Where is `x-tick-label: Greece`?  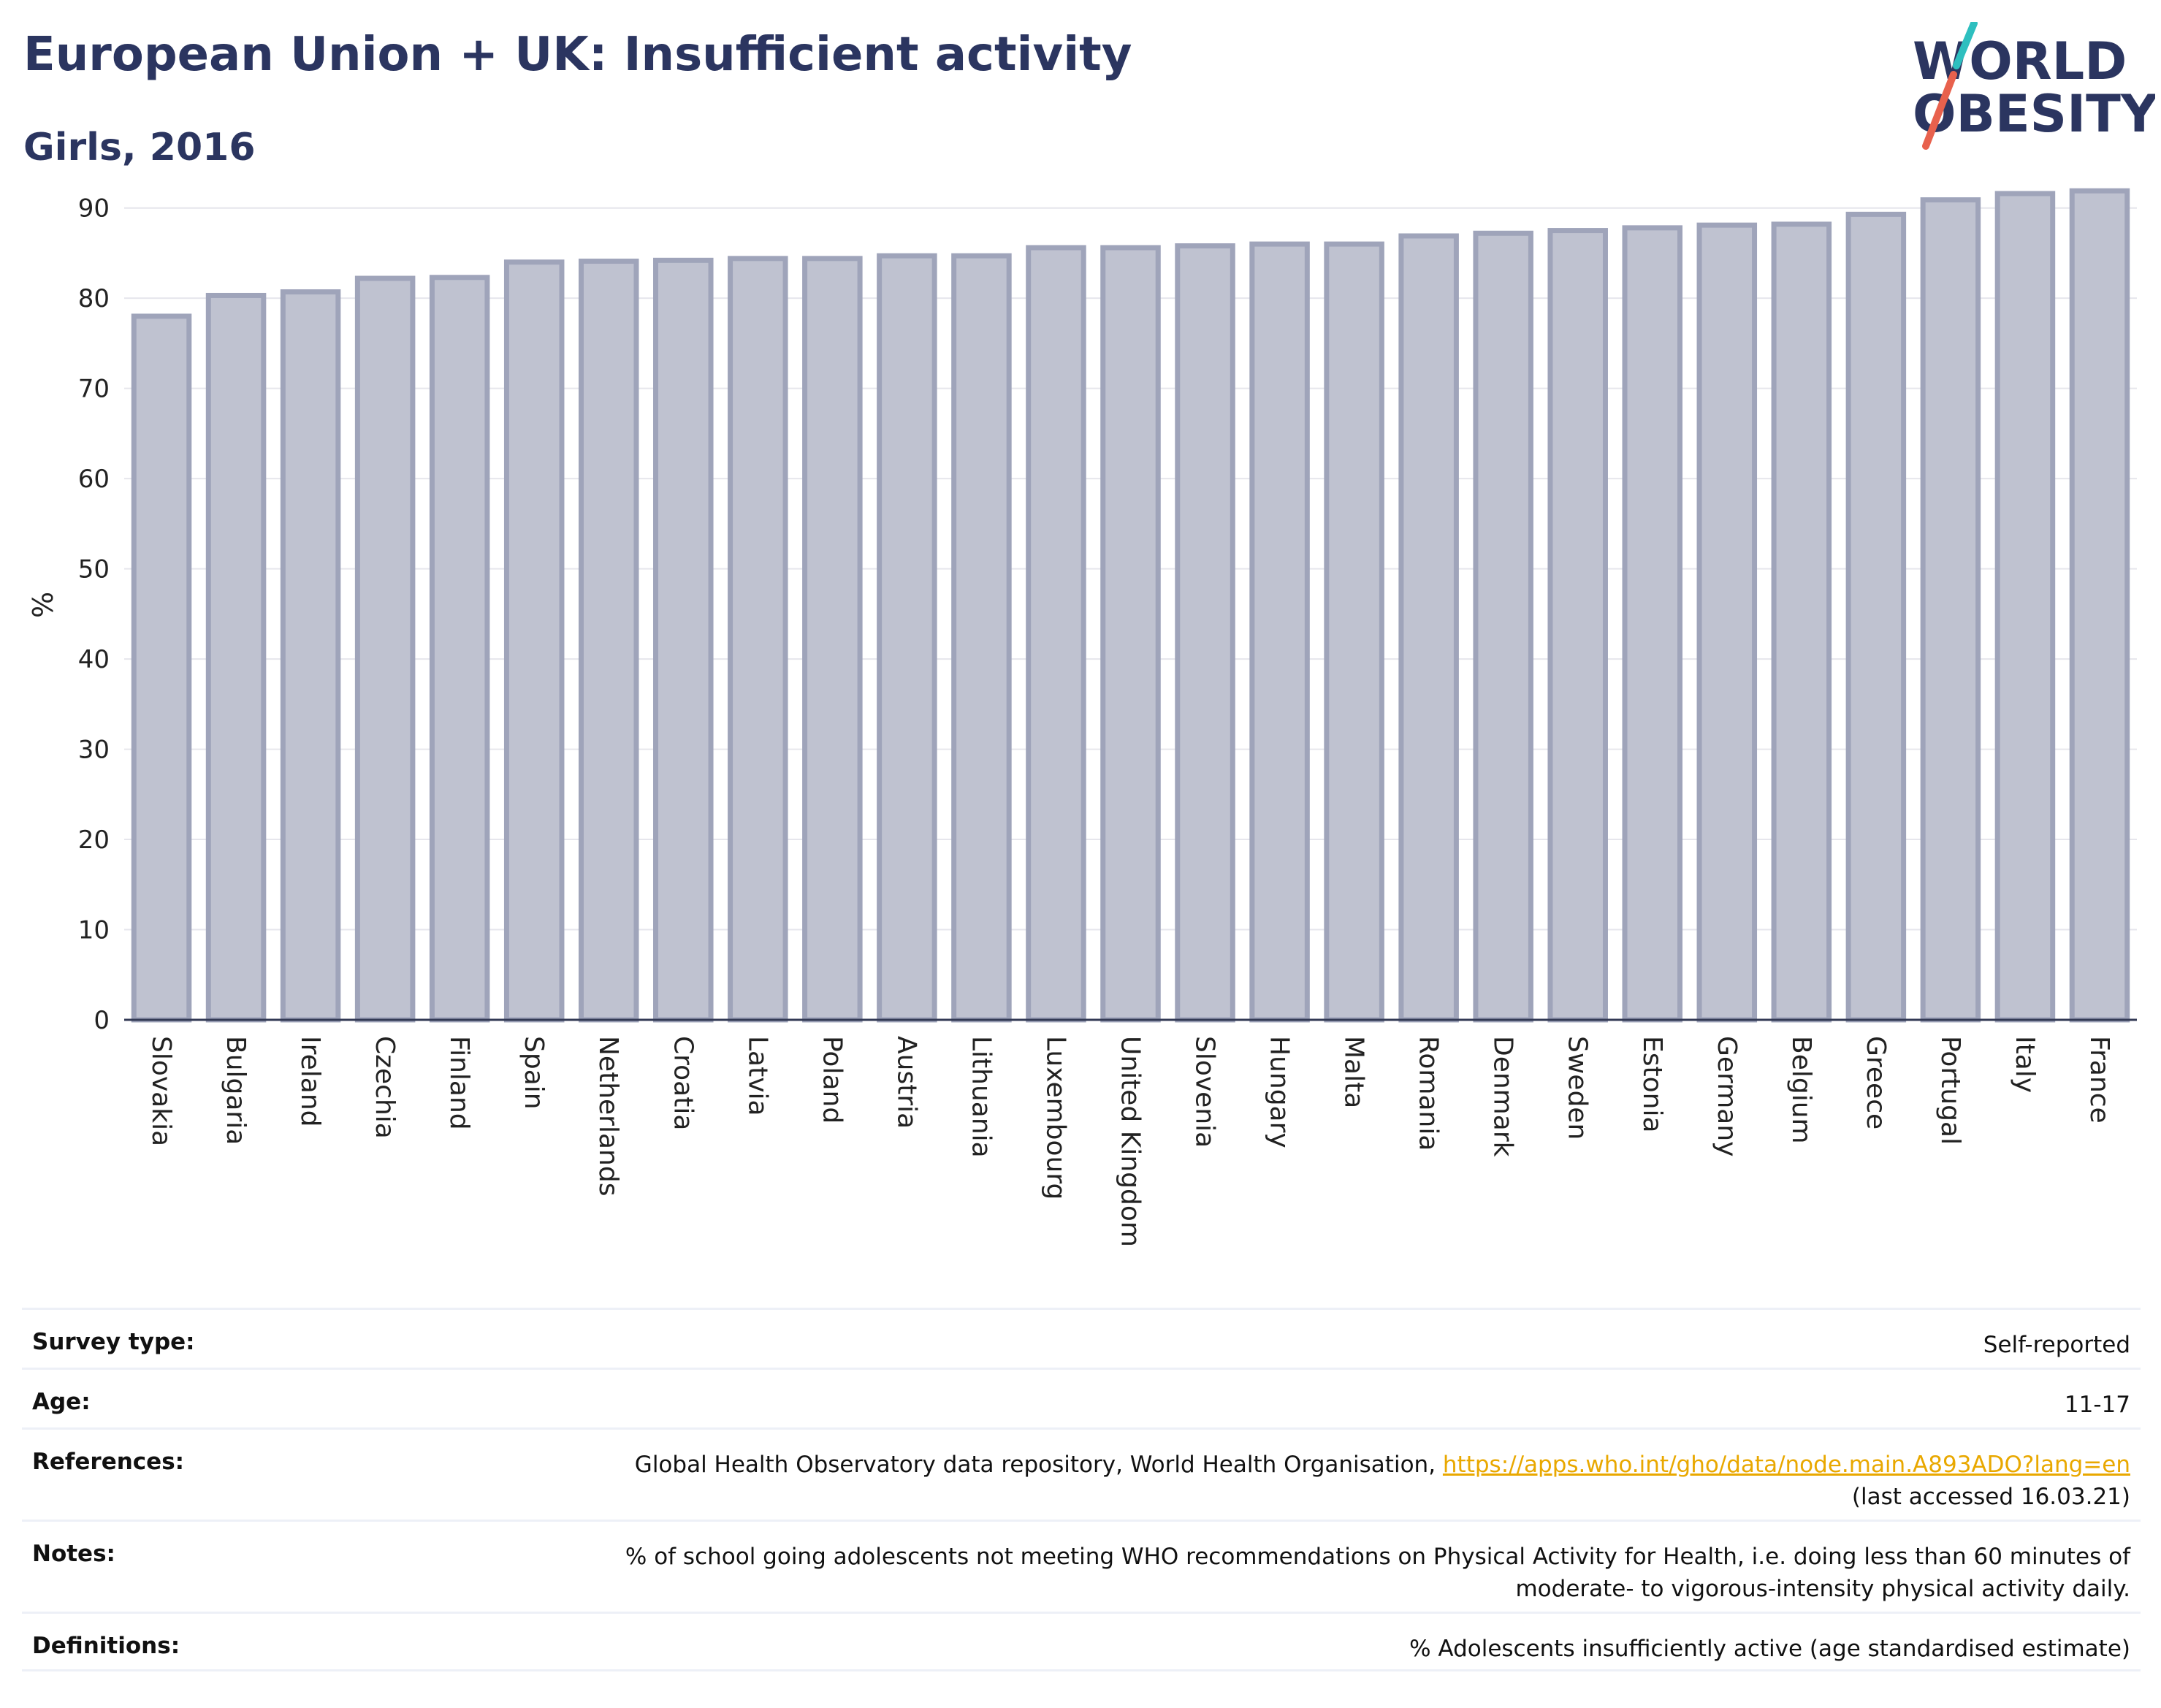
x-tick-label: Greece is located at coordinates (1876, 1082).